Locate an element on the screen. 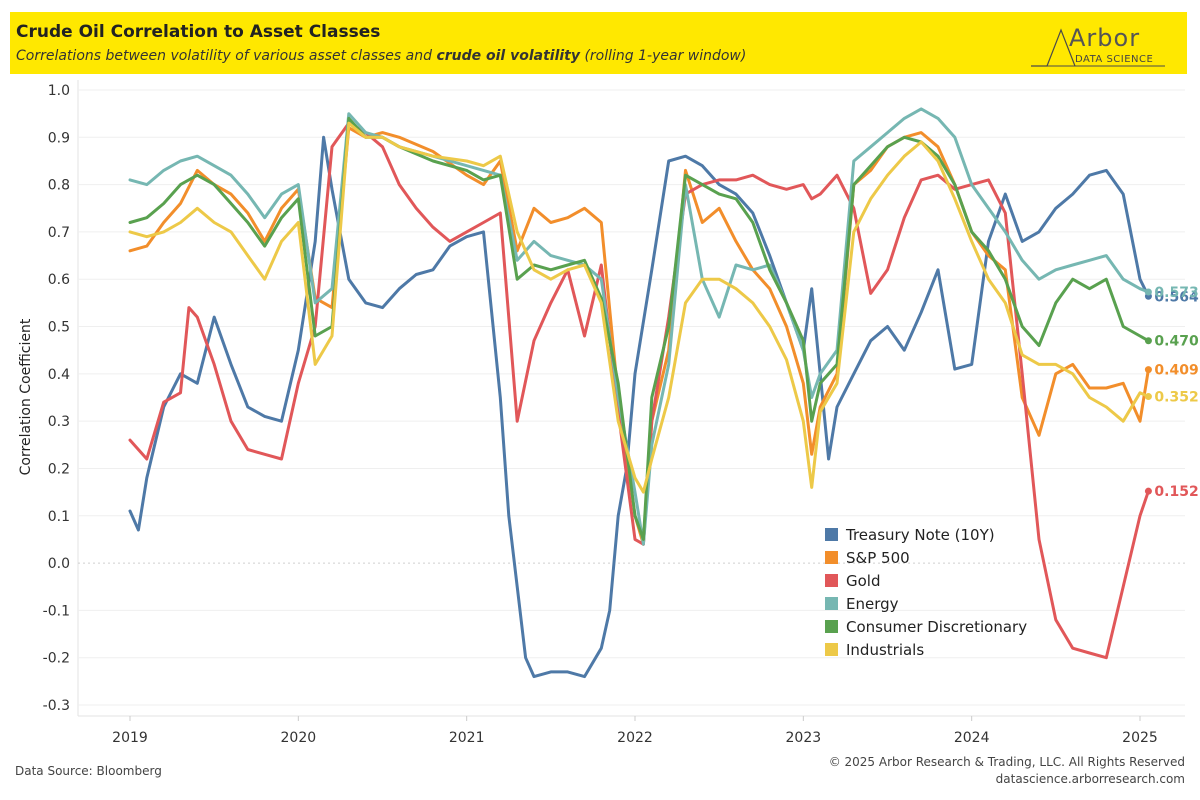 The height and width of the screenshot is (800, 1200). y-tick-label: -0.1 is located at coordinates (56, 611).